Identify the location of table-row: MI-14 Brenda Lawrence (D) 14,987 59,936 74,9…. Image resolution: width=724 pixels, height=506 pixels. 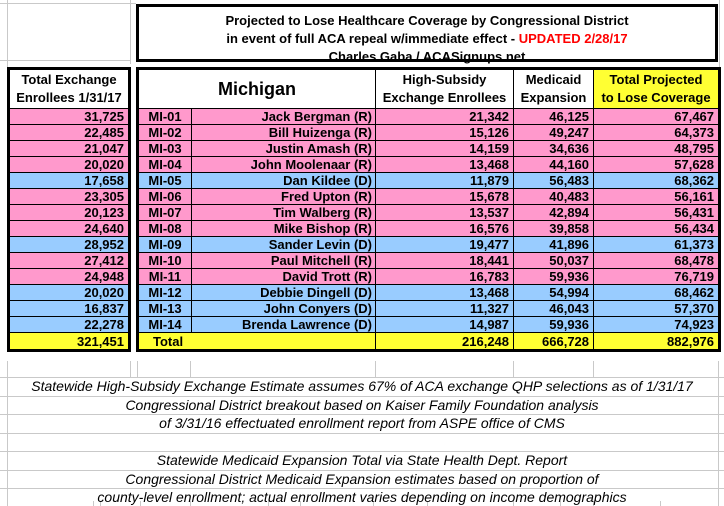
(429, 324).